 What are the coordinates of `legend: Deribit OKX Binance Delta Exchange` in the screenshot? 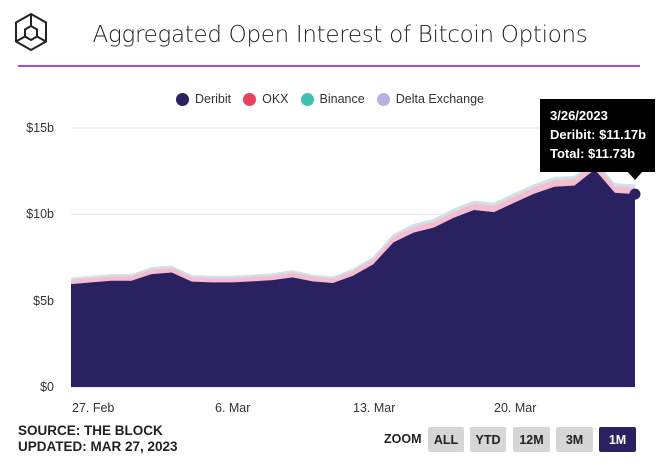 It's located at (330, 99).